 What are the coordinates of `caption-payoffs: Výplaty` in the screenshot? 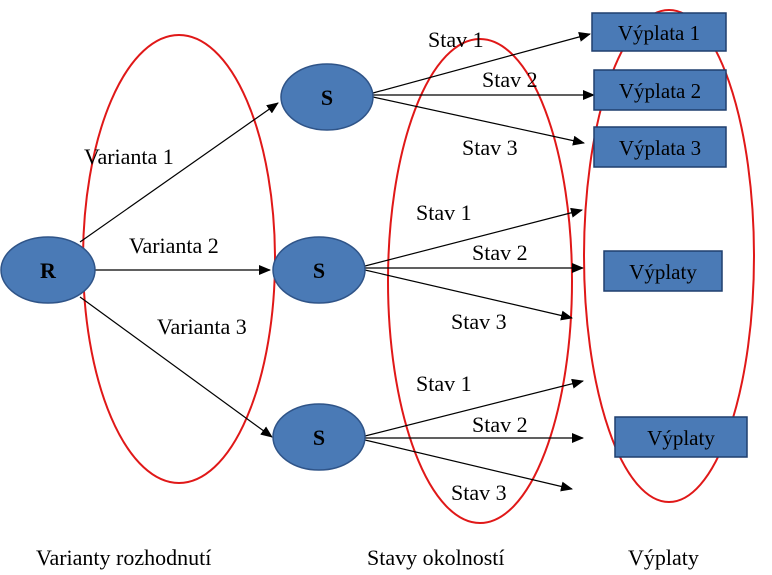 It's located at (663, 557).